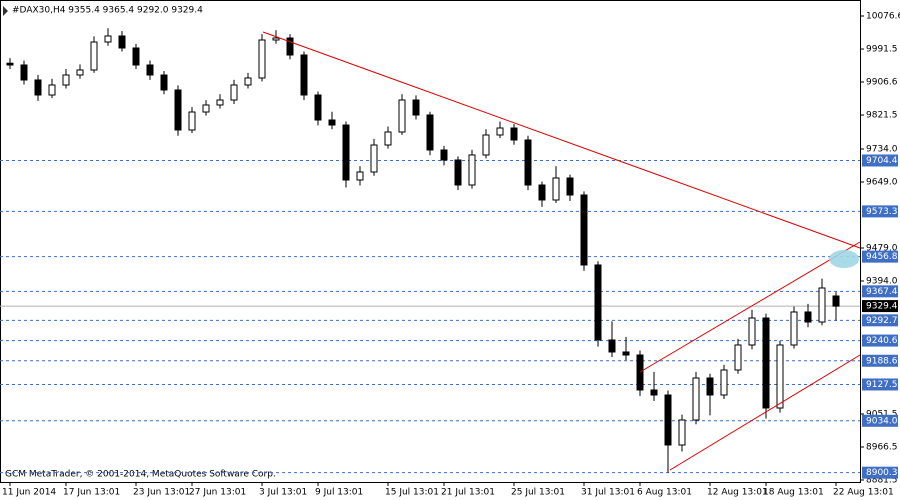 Image resolution: width=900 pixels, height=500 pixels. What do you see at coordinates (107, 11) in the screenshot?
I see `chart-title: #DAX30,H4 9355.4 9365.4 9292.0 9329.4` at bounding box center [107, 11].